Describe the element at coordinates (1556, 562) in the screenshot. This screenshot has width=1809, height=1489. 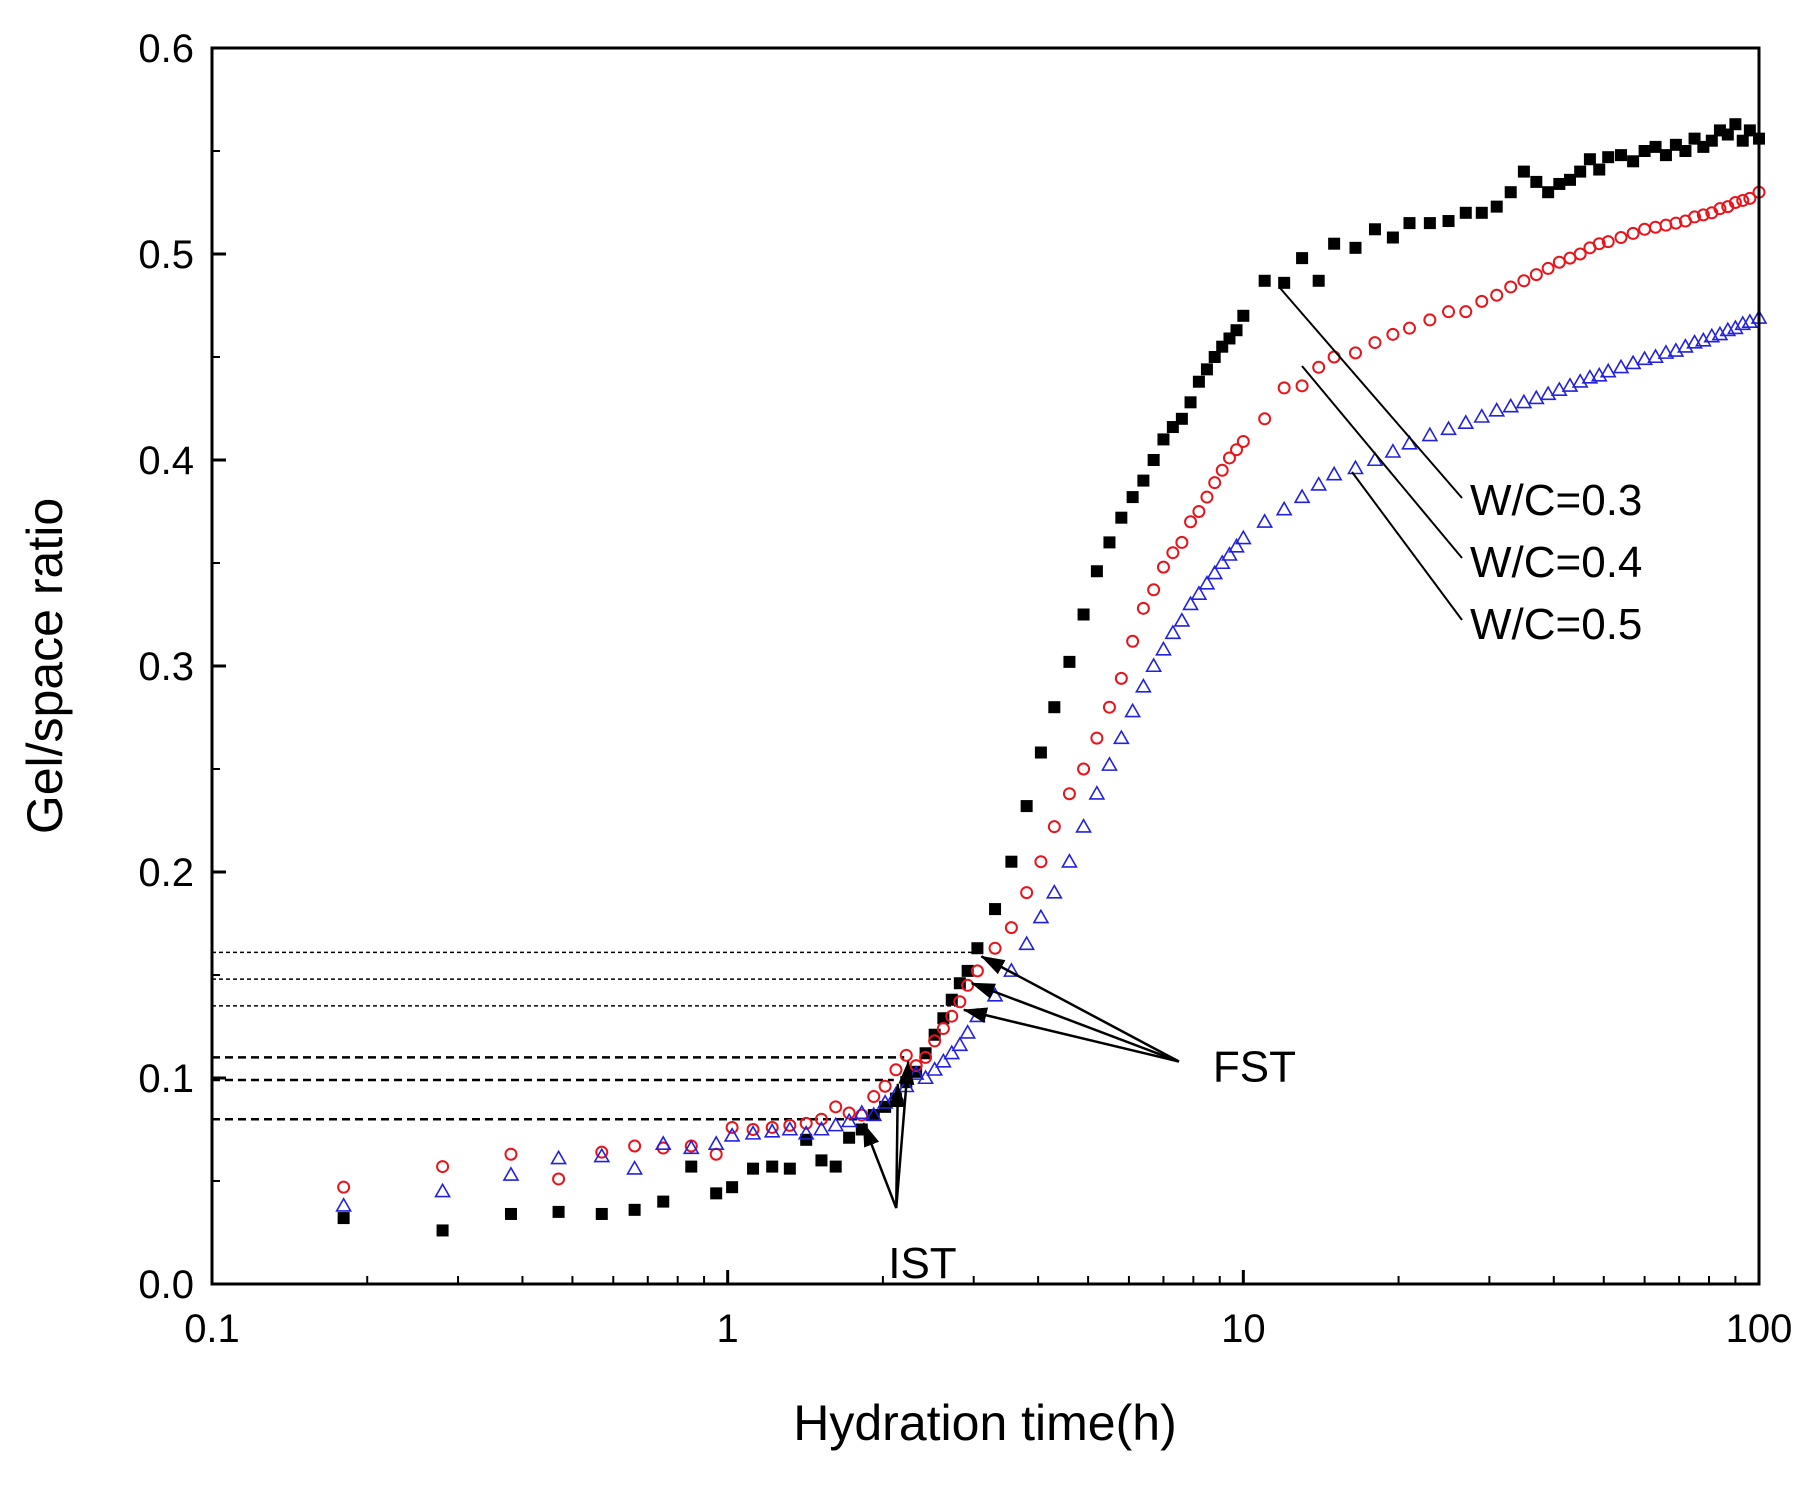
I see `legend-label-wc04: W/C=0.4` at that location.